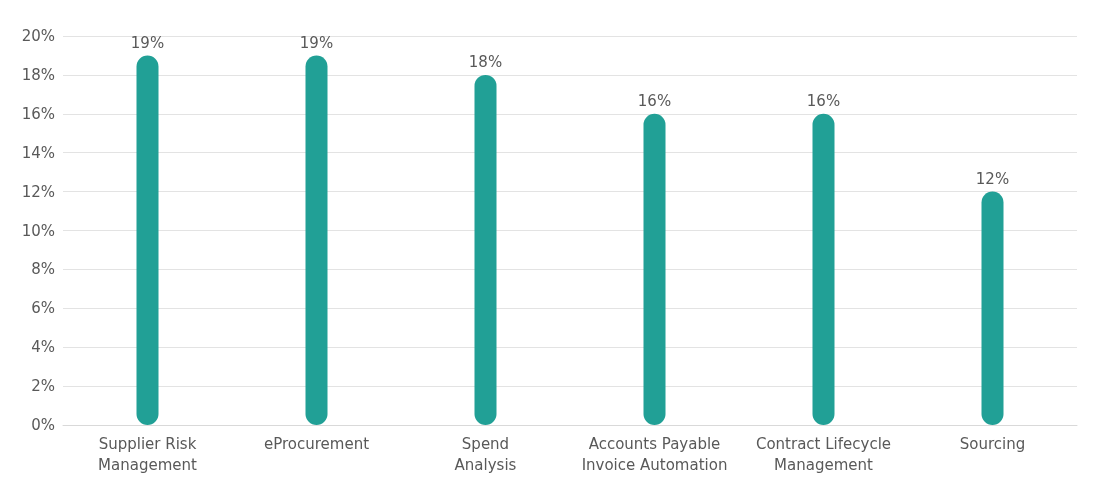 This screenshot has height=485, width=1093. Describe the element at coordinates (316, 443) in the screenshot. I see `x-tick-label: eProcurement` at that location.